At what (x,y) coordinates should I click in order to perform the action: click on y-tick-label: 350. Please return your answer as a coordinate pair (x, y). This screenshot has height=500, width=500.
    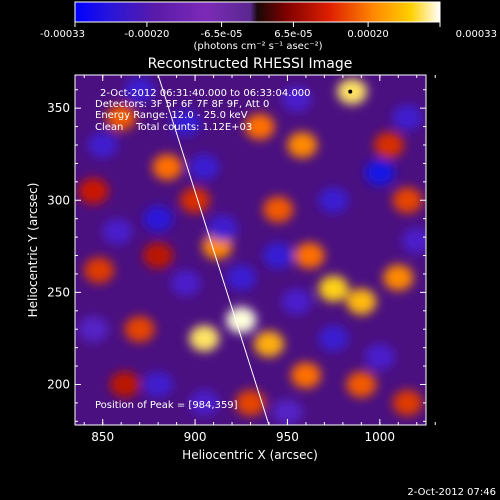
    Looking at the image, I should click on (58, 108).